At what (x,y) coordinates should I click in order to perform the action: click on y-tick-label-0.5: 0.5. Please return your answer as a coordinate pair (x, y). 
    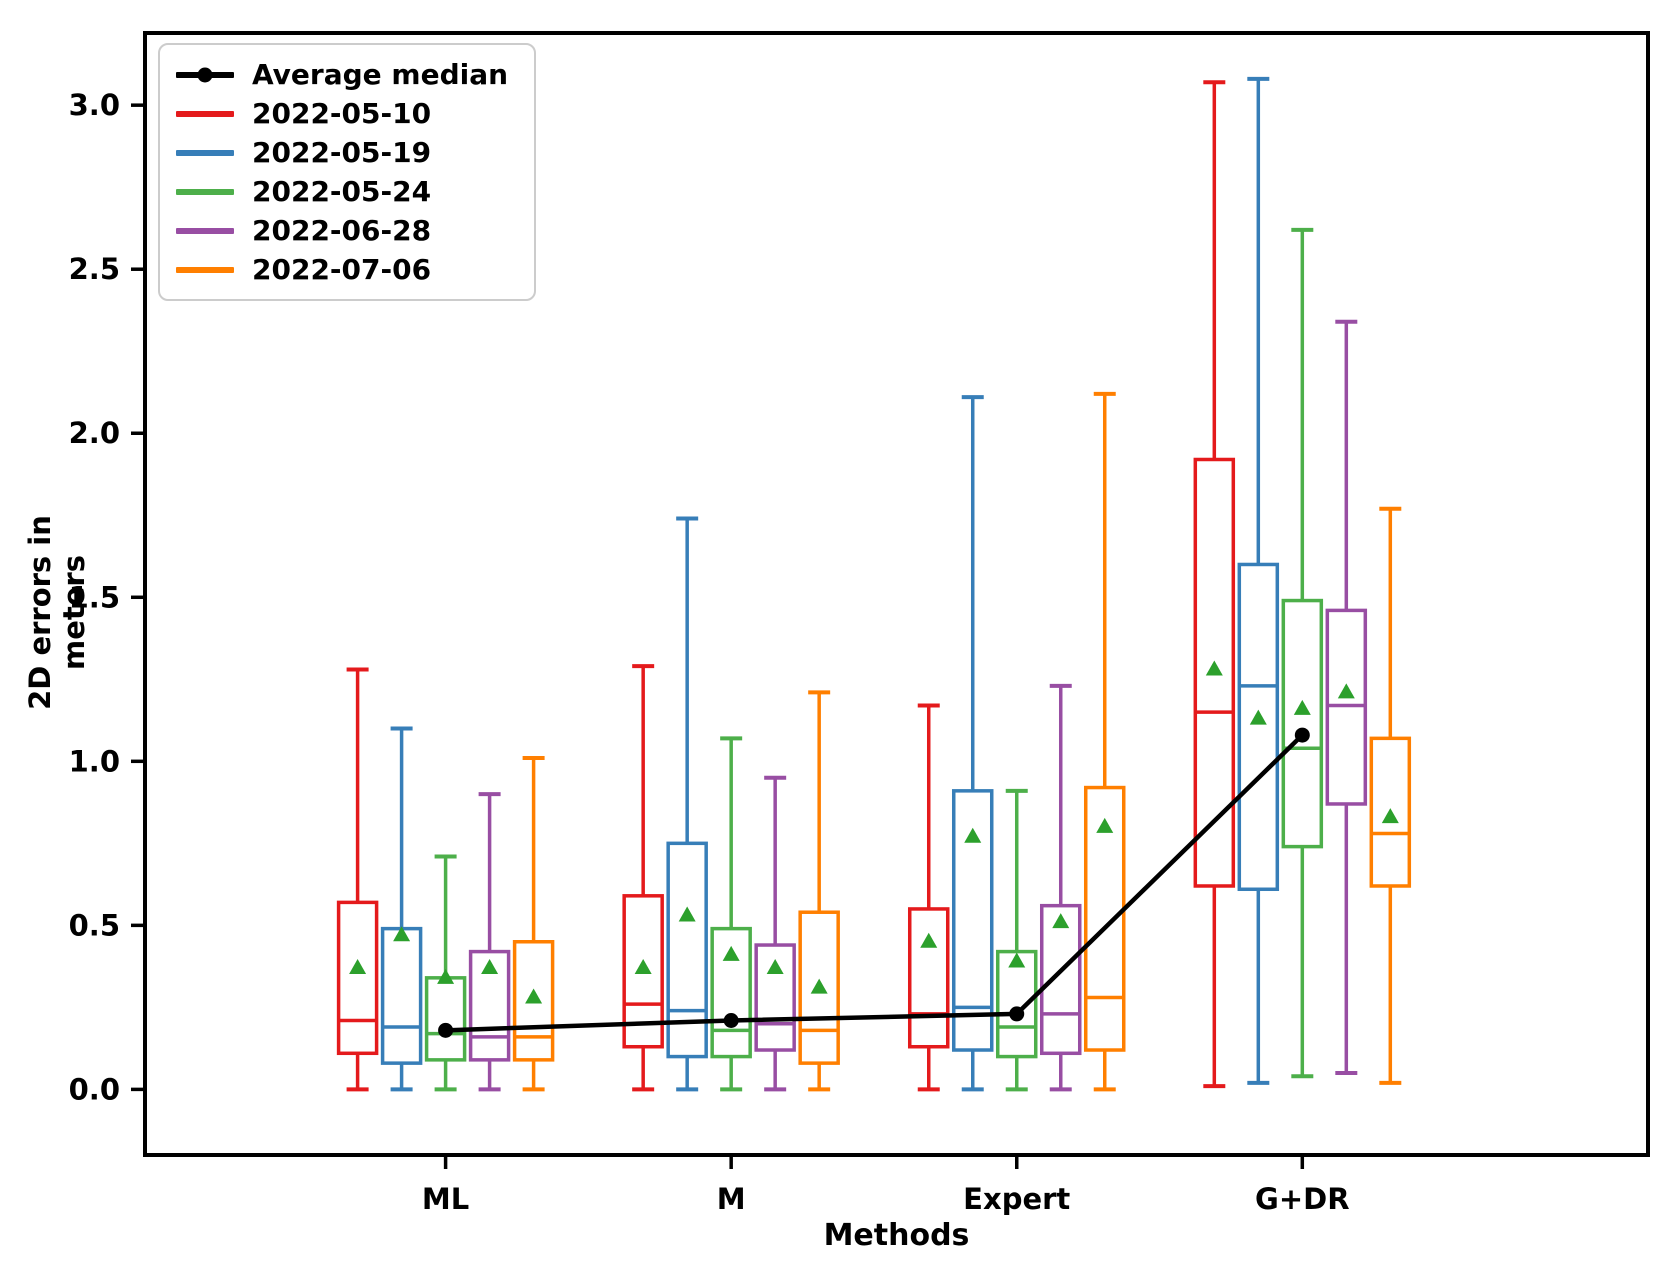
    Looking at the image, I should click on (94, 925).